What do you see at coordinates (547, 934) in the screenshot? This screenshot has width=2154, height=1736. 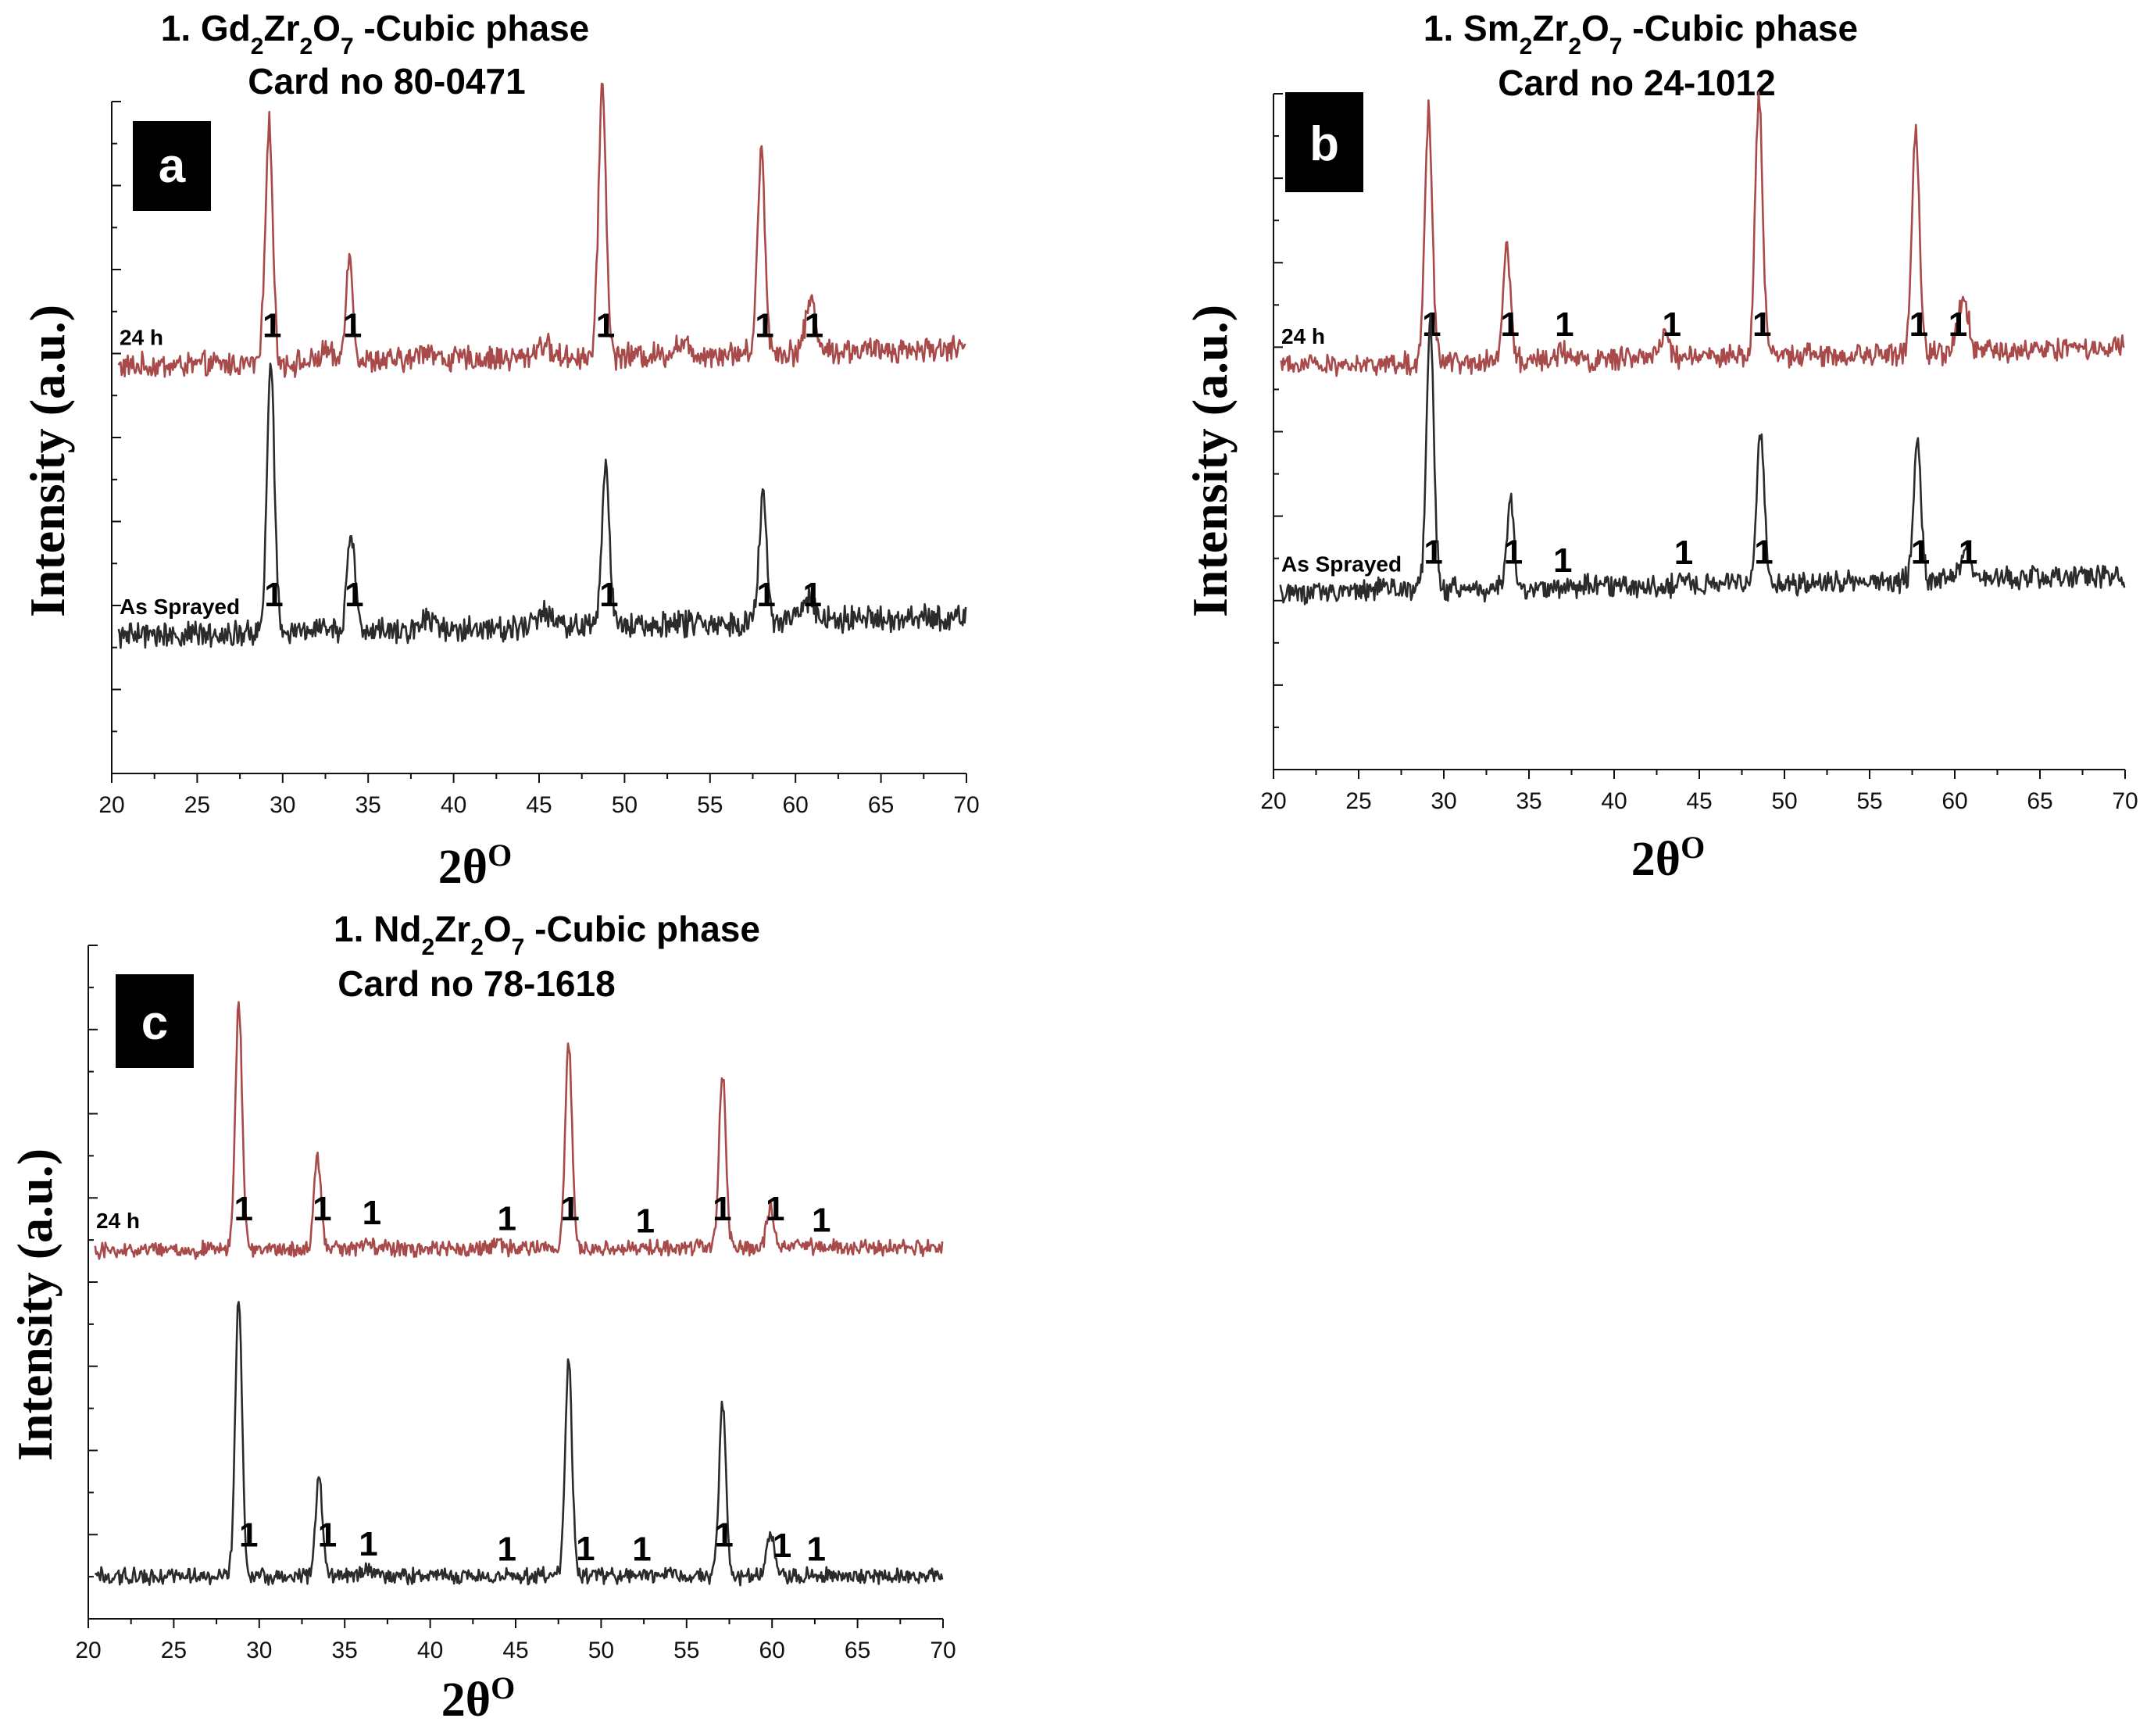 I see `panel-c-title-line1: 1. Nd2Zr2O7 -Cubic phase` at bounding box center [547, 934].